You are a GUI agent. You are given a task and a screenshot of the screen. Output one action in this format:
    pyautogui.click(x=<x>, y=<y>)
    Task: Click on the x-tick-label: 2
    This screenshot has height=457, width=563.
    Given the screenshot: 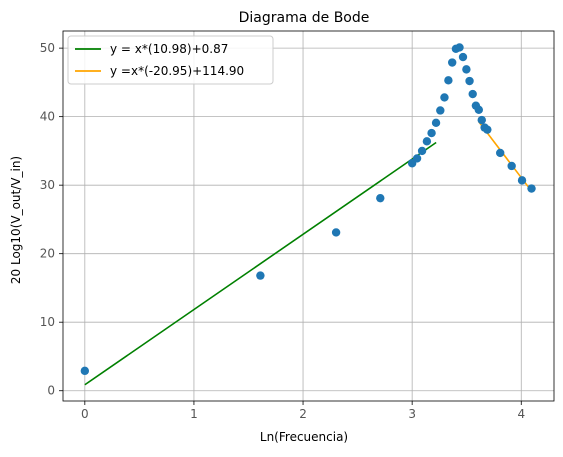 What is the action you would take?
    pyautogui.click(x=303, y=414)
    